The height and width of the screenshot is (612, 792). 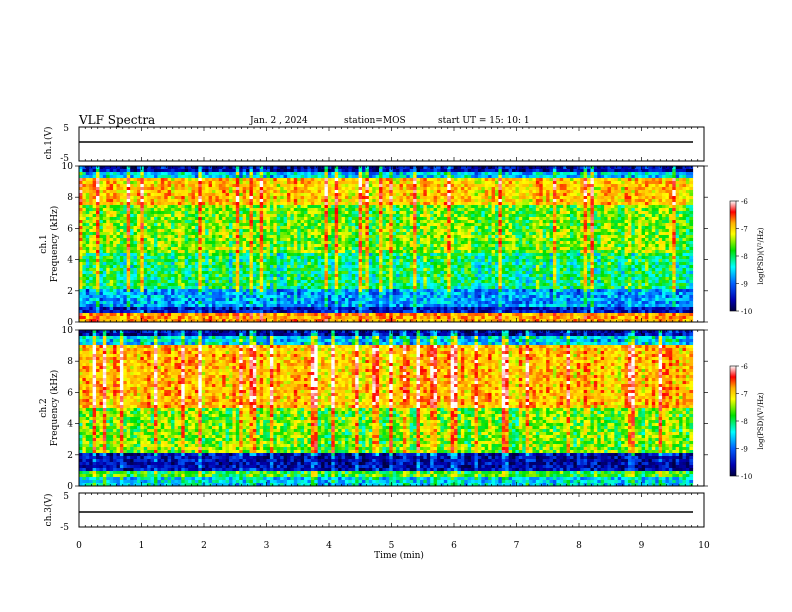 I want to click on ch3-voltage-ylabel: ch.3(V), so click(x=48, y=510).